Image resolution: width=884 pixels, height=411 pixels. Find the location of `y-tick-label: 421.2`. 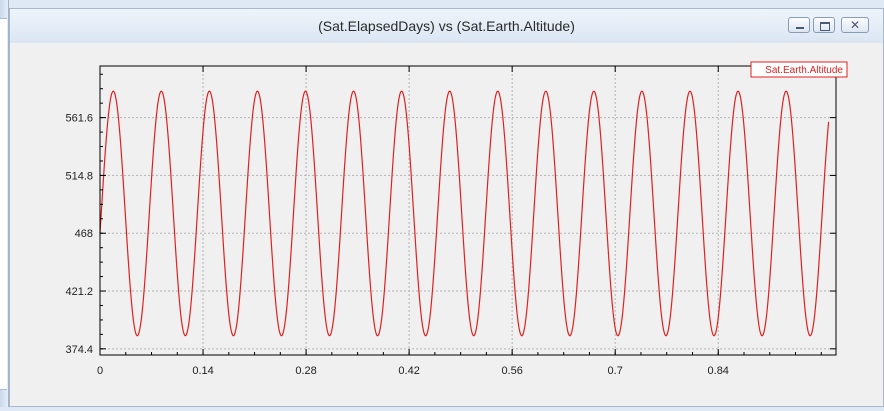

y-tick-label: 421.2 is located at coordinates (79, 292).